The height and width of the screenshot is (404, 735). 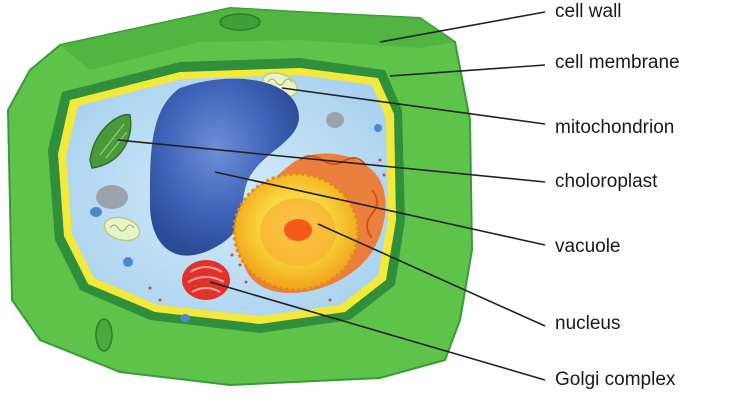 I want to click on label-vacuole: vacuole, so click(x=588, y=246).